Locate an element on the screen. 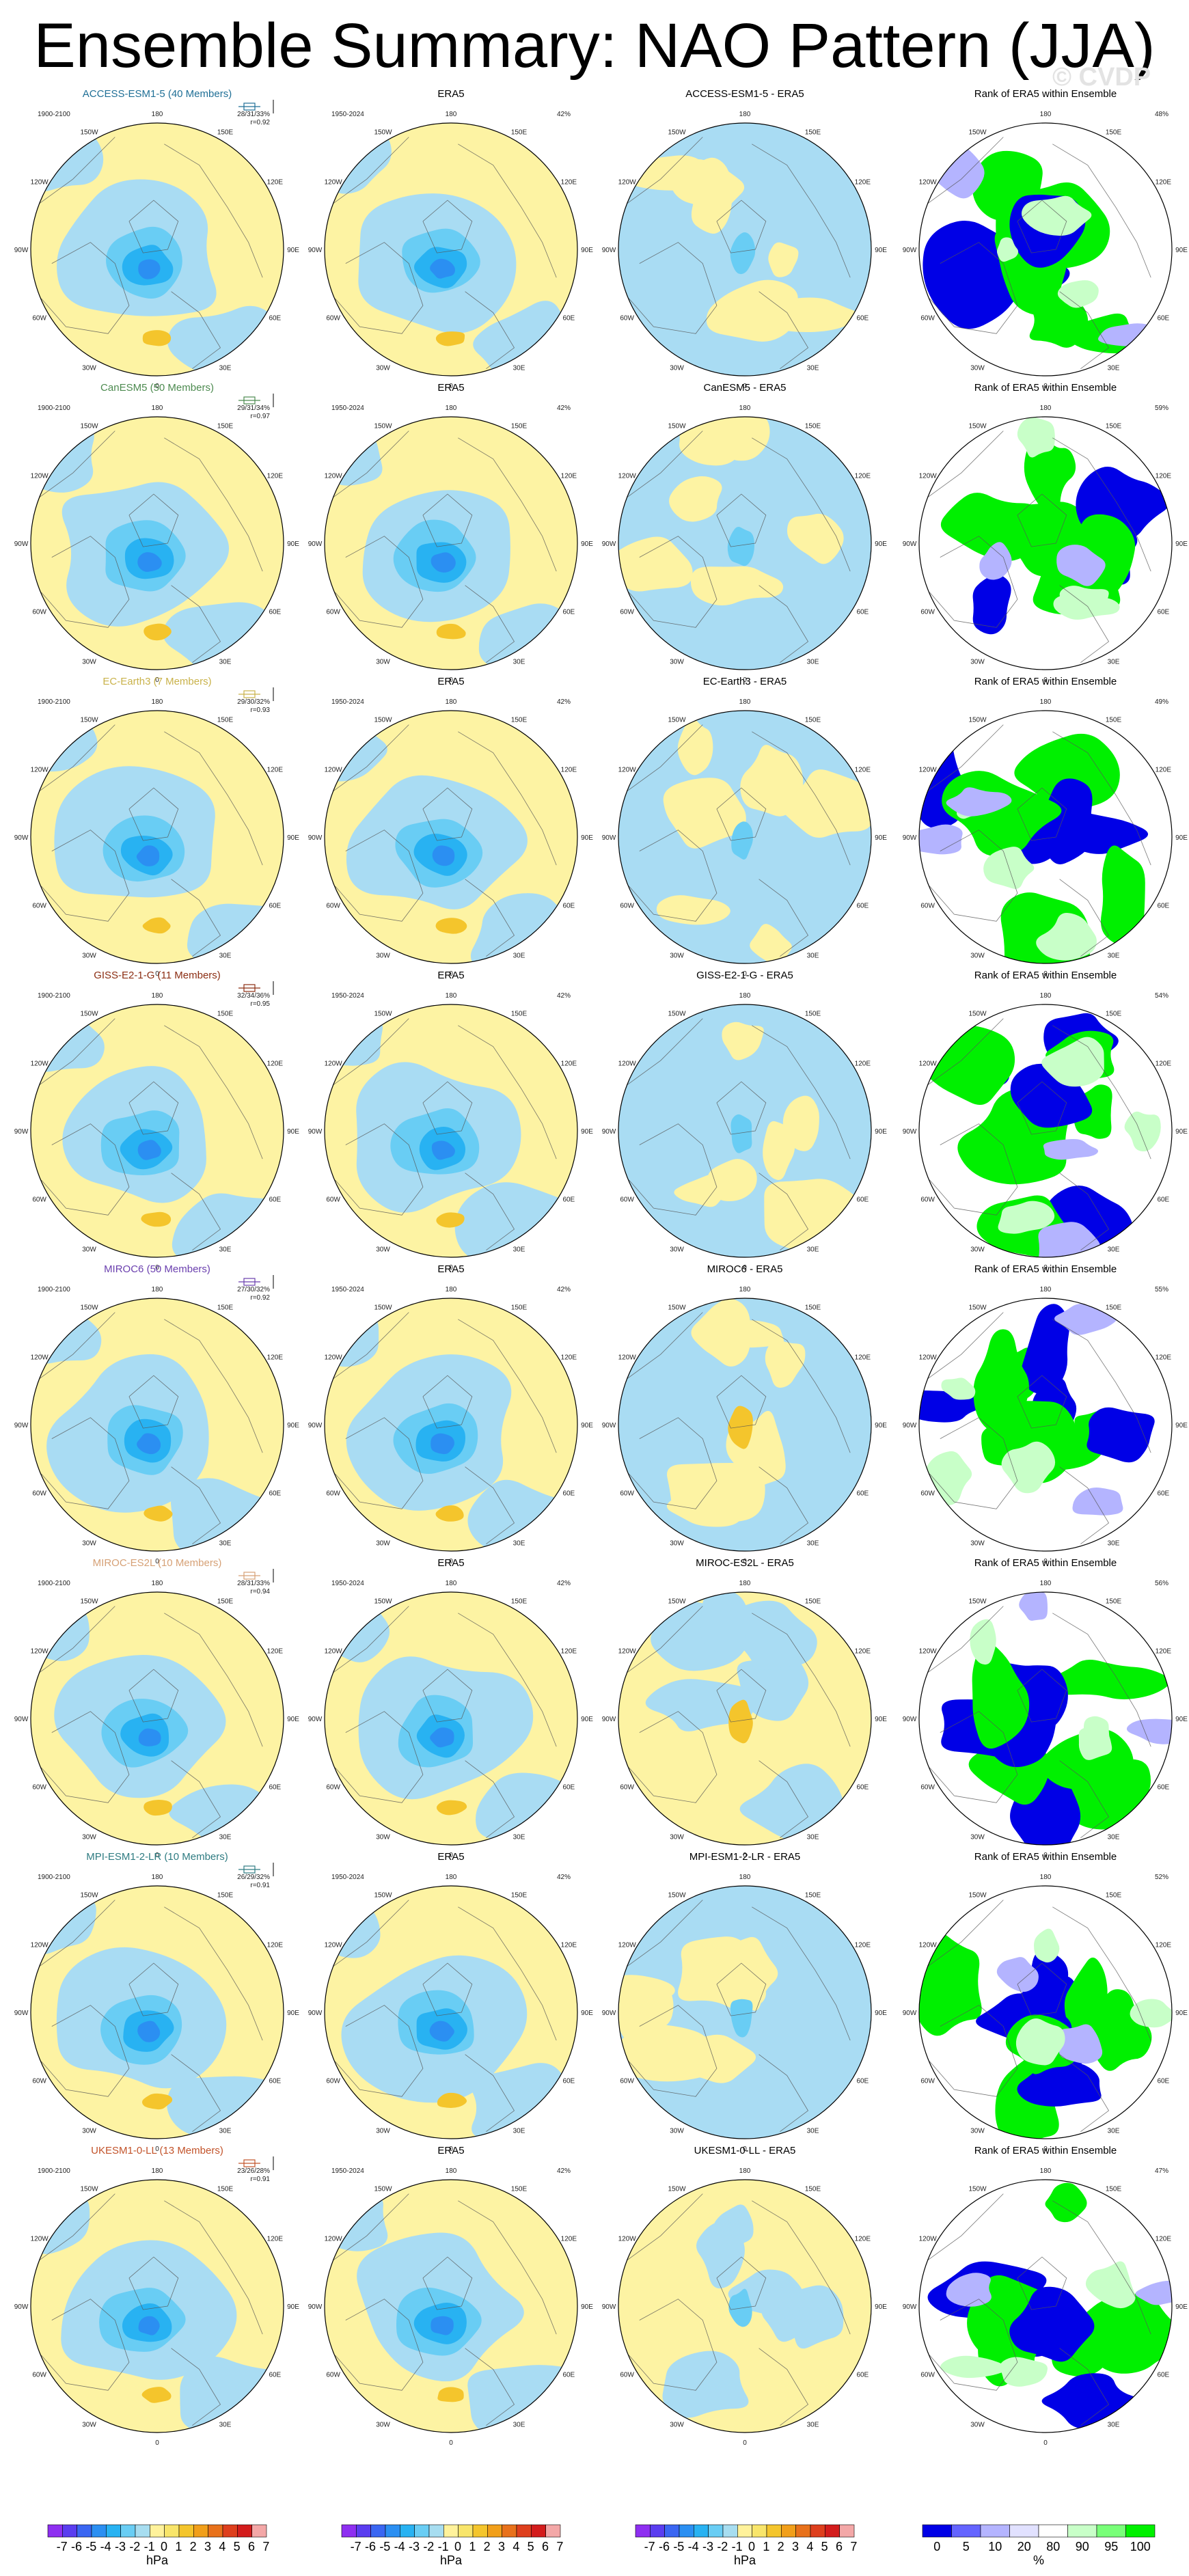  colorbar-unit: hPa is located at coordinates (451, 2560).